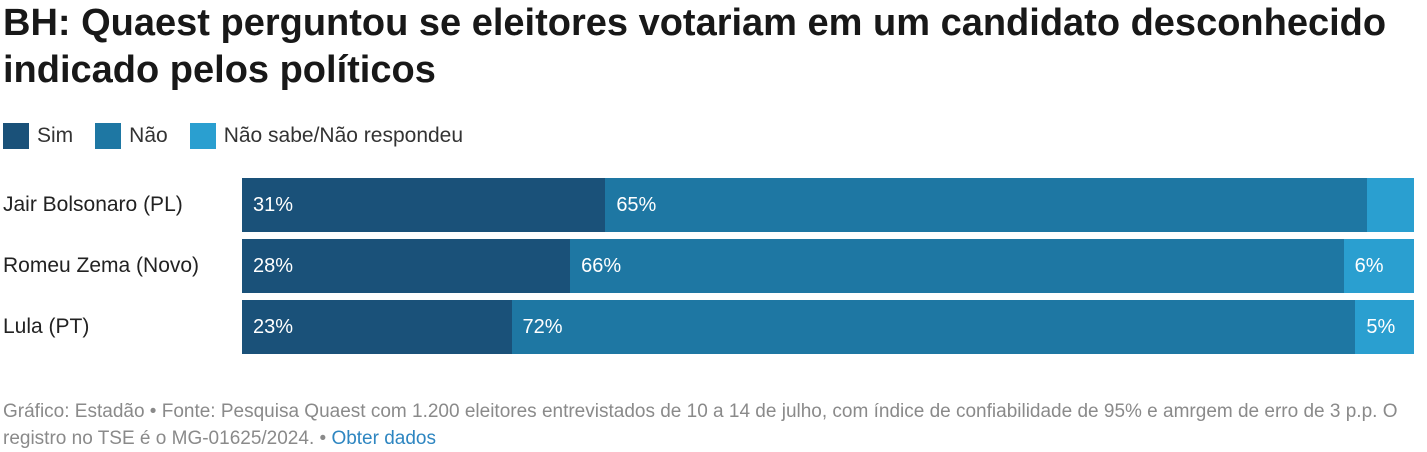 The width and height of the screenshot is (1427, 452). What do you see at coordinates (384, 438) in the screenshot?
I see `get-data-link: Obter dados` at bounding box center [384, 438].